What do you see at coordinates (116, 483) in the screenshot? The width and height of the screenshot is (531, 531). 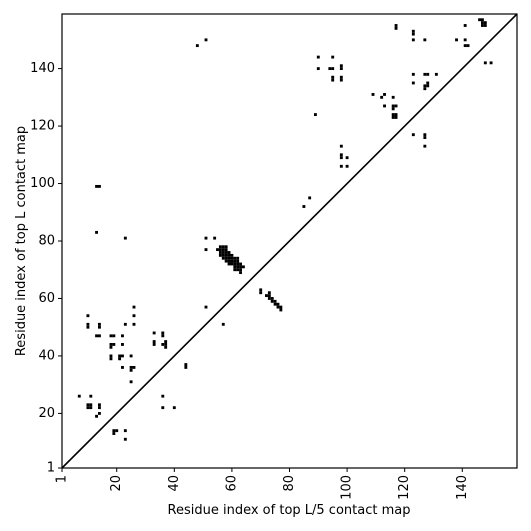 I see `x-tick-label: 20` at bounding box center [116, 483].